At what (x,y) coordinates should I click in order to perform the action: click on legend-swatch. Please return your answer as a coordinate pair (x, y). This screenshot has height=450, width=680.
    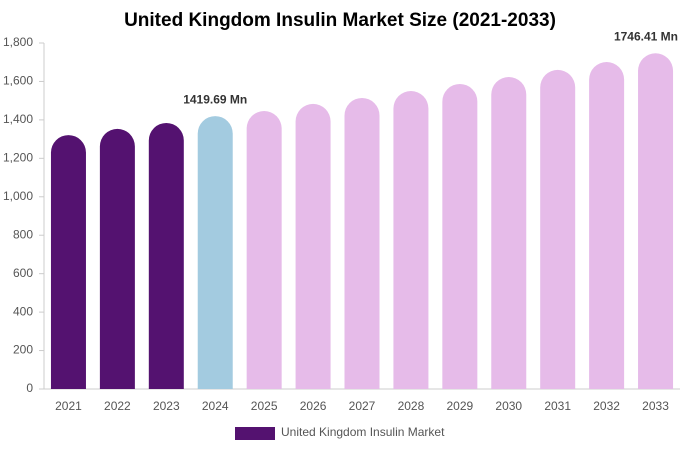
    Looking at the image, I should click on (255, 433).